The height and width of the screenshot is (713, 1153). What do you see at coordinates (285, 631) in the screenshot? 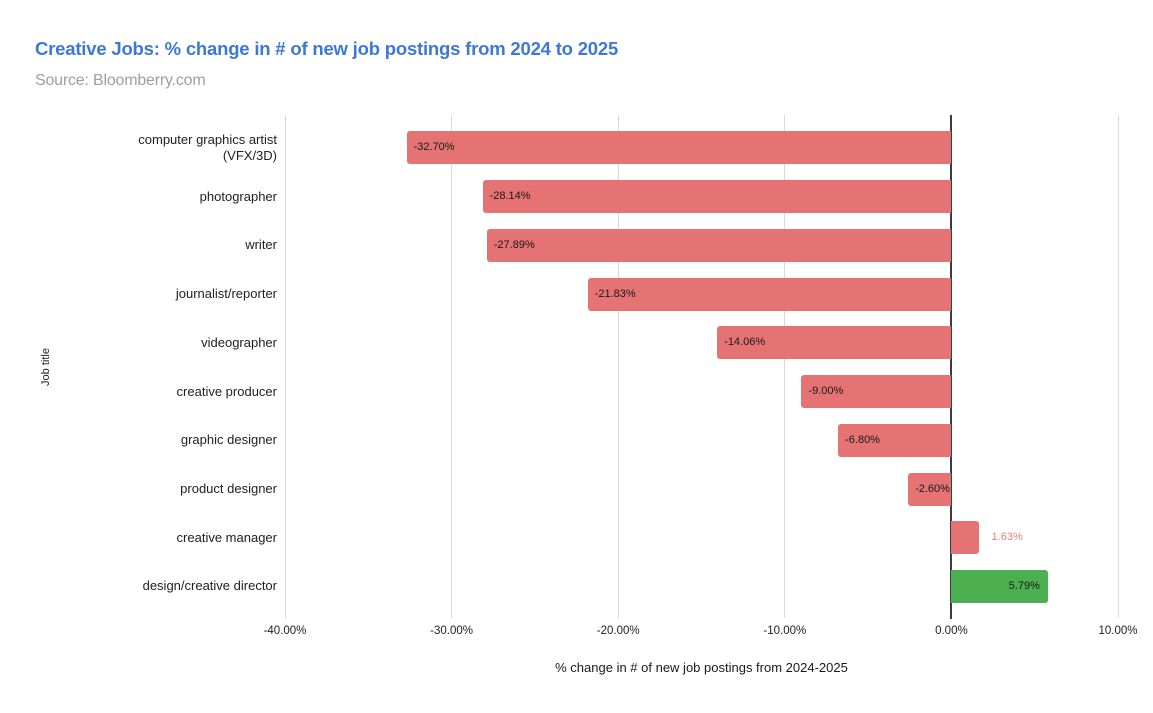
I see `x-tick-label: -40.00%` at bounding box center [285, 631].